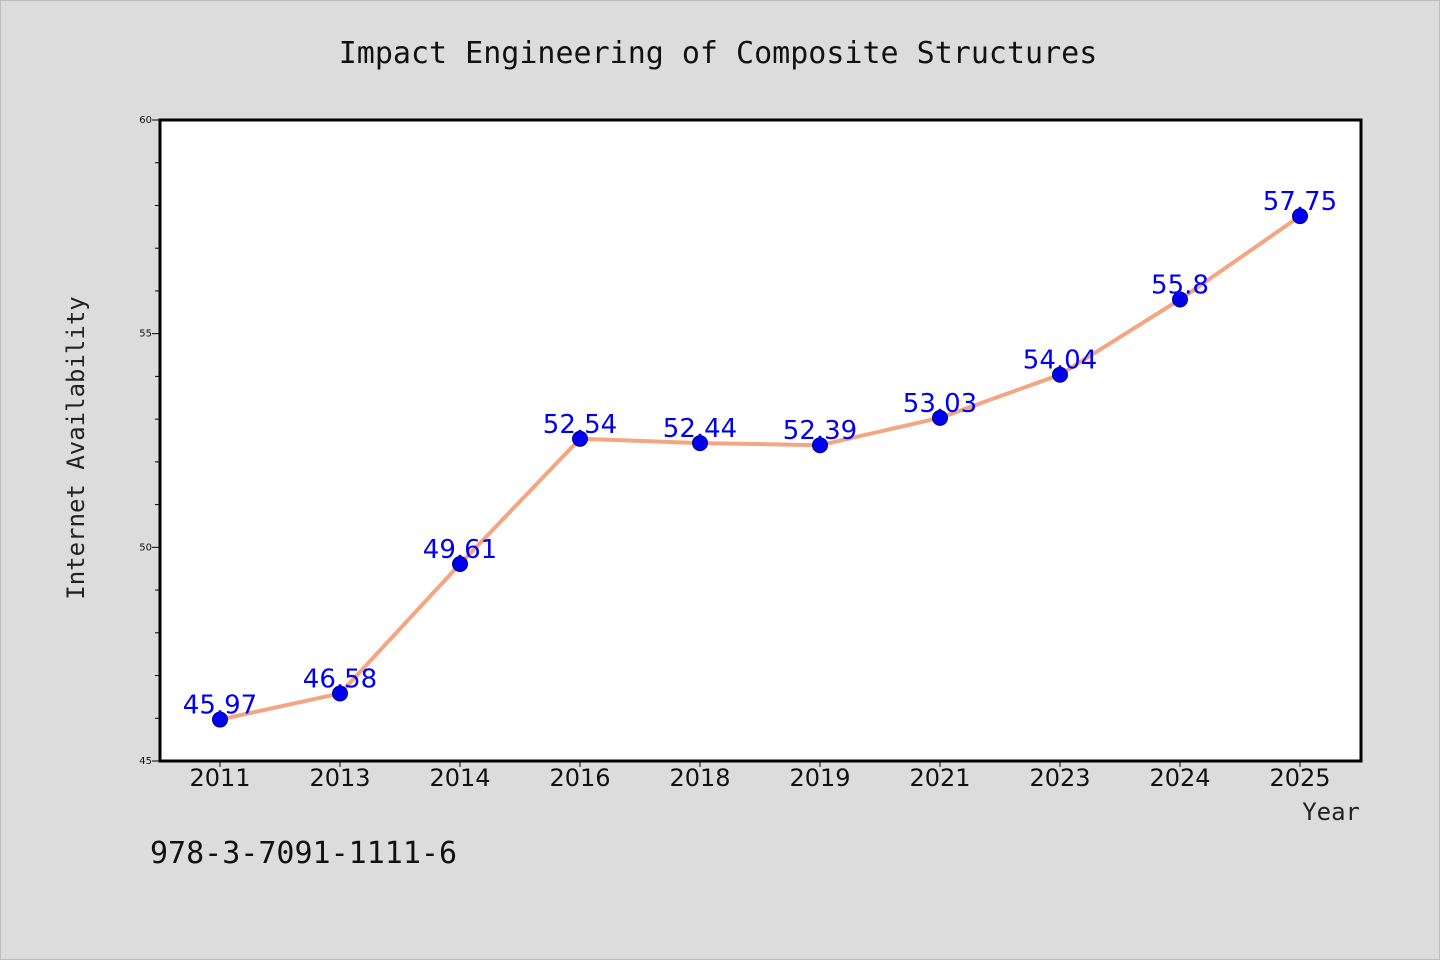 The height and width of the screenshot is (960, 1440). What do you see at coordinates (339, 778) in the screenshot?
I see `x-tick-label: 2013` at bounding box center [339, 778].